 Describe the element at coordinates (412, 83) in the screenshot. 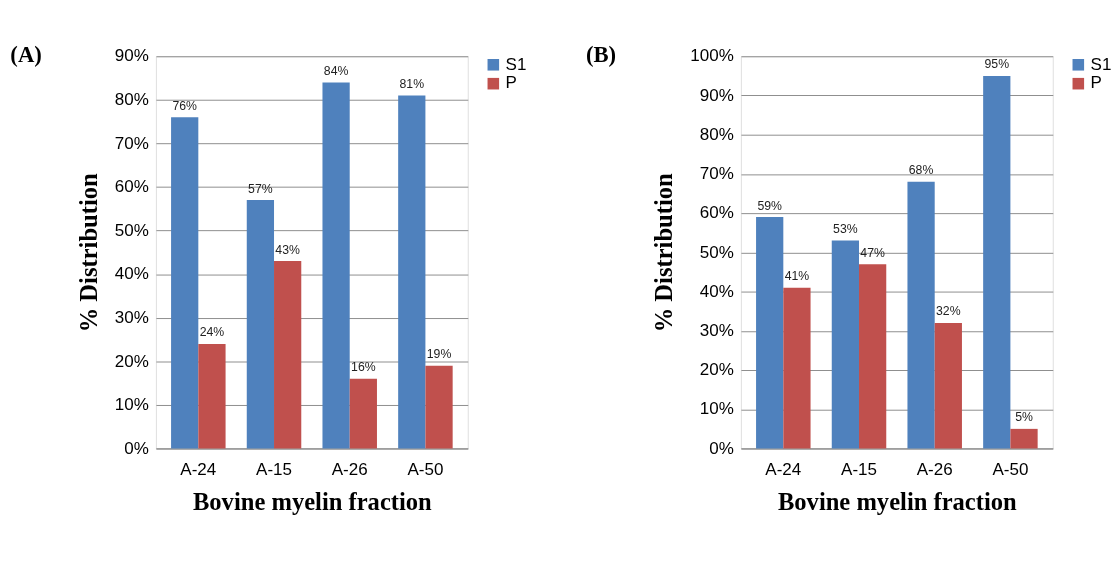

I see `data-label: 81%` at that location.